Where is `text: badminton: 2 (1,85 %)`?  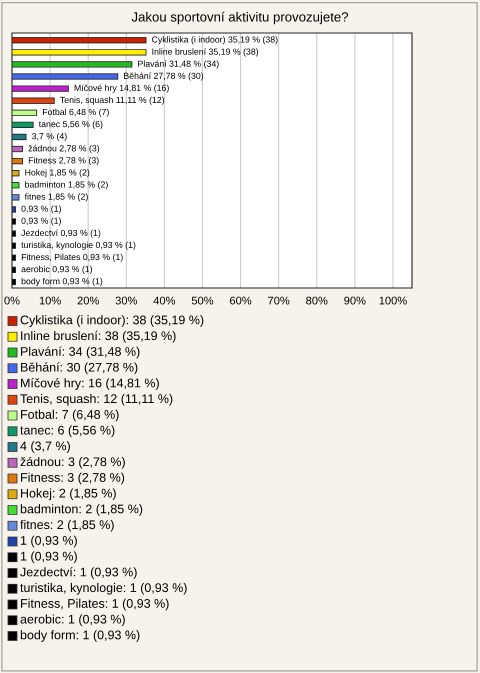
text: badminton: 2 (1,85 %) is located at coordinates (81, 510).